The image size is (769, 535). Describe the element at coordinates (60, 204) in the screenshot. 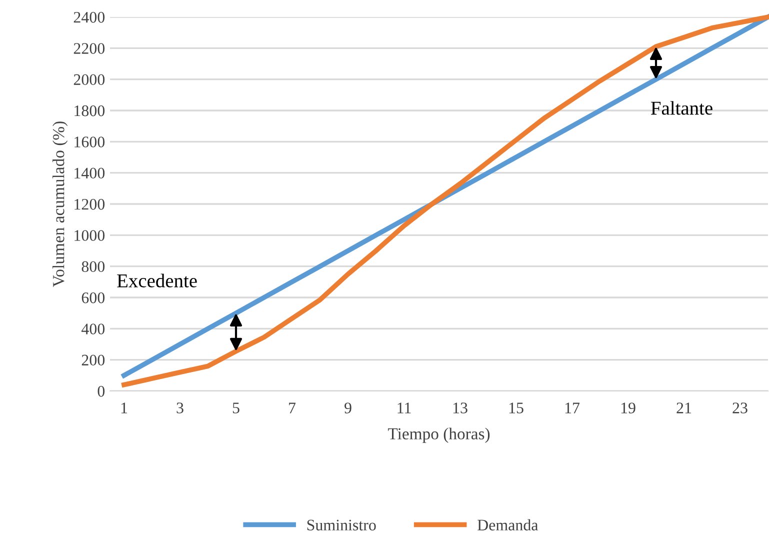

I see `y-axis-title: Volumen acumulado (%)` at that location.